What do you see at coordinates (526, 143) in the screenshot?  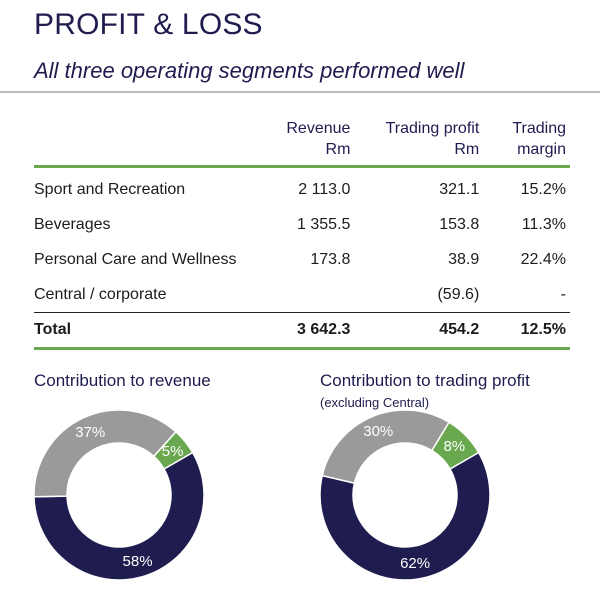 I see `column-header-trading-margin: Trading margin` at bounding box center [526, 143].